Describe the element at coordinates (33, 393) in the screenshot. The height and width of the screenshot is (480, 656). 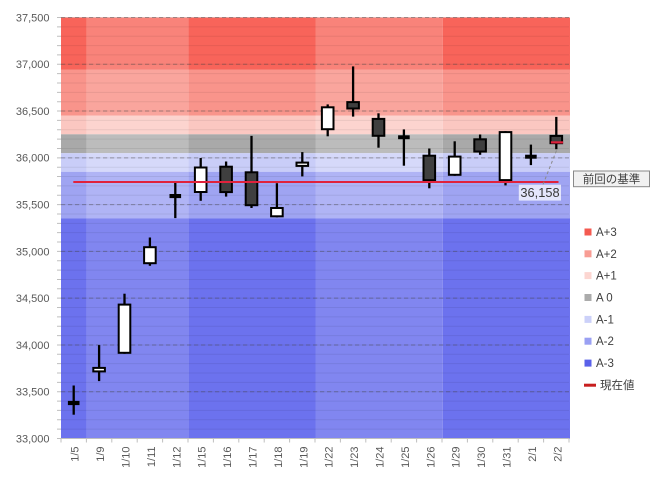
I see `svg-text: 33,500` at that location.